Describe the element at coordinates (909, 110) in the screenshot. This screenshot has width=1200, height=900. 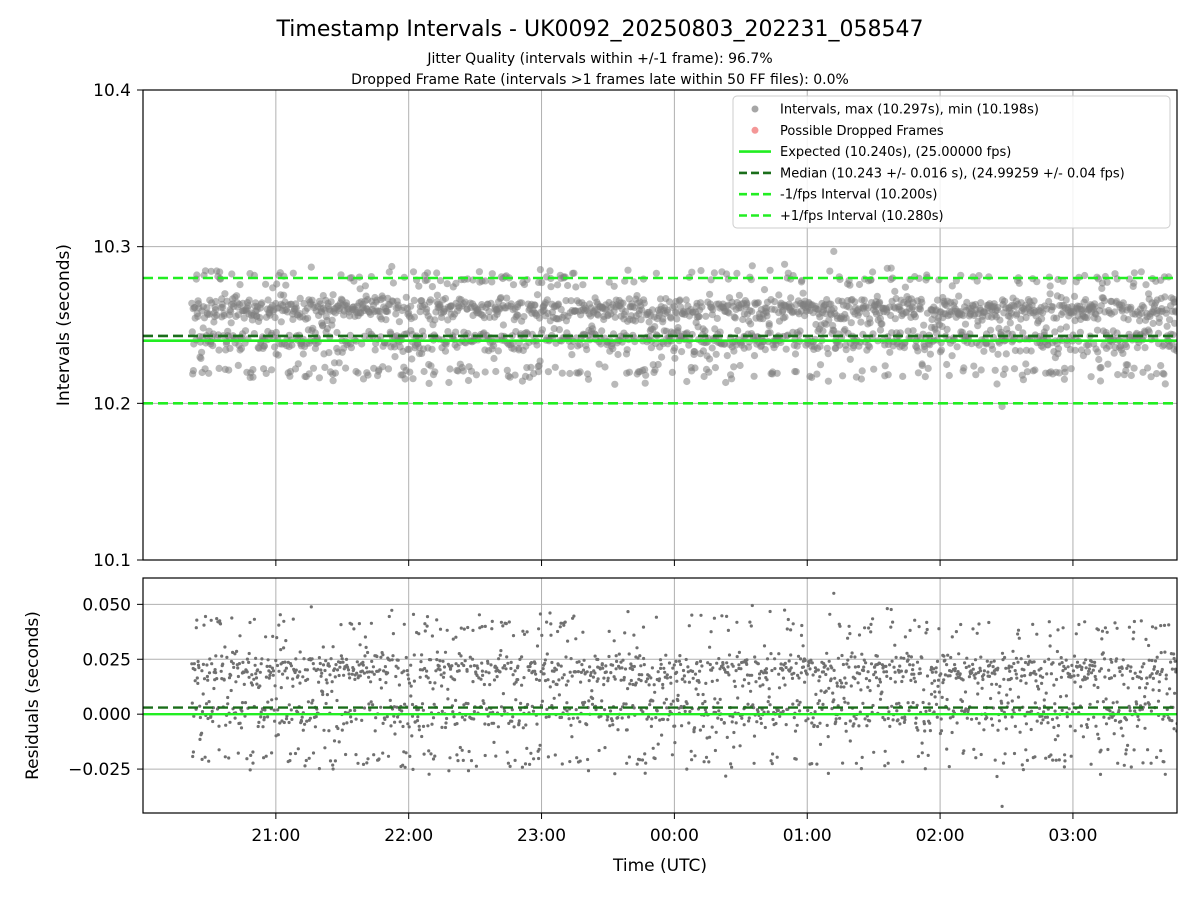
I see `legend-entry-0: Intervals, max (10.297s), min (10.198s)` at that location.